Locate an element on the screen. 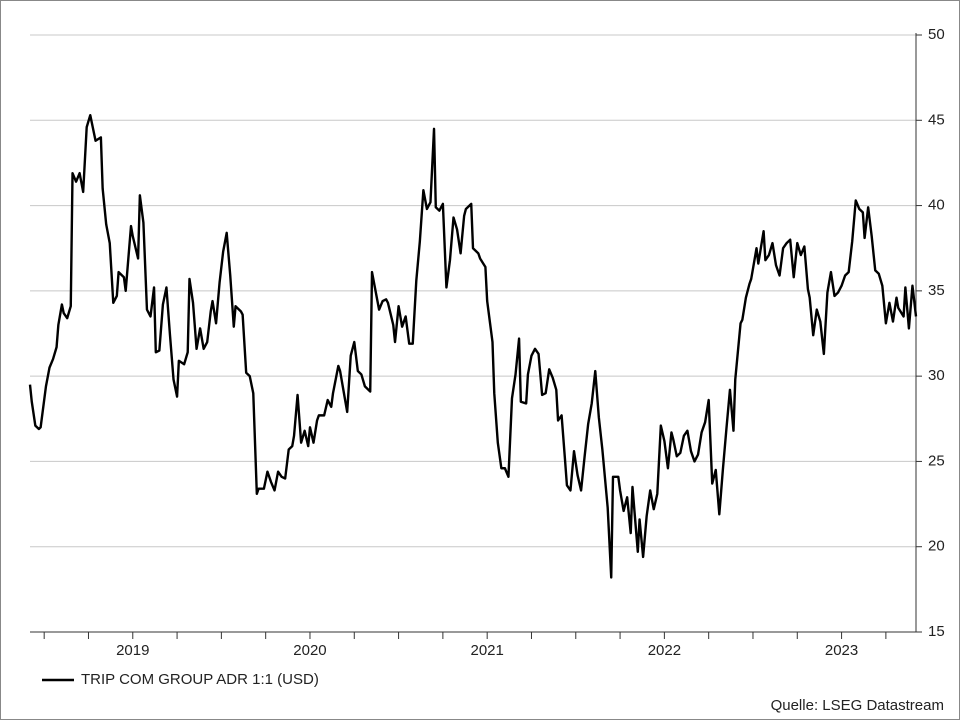 The width and height of the screenshot is (960, 720). y-tick-label: 35 is located at coordinates (936, 290).